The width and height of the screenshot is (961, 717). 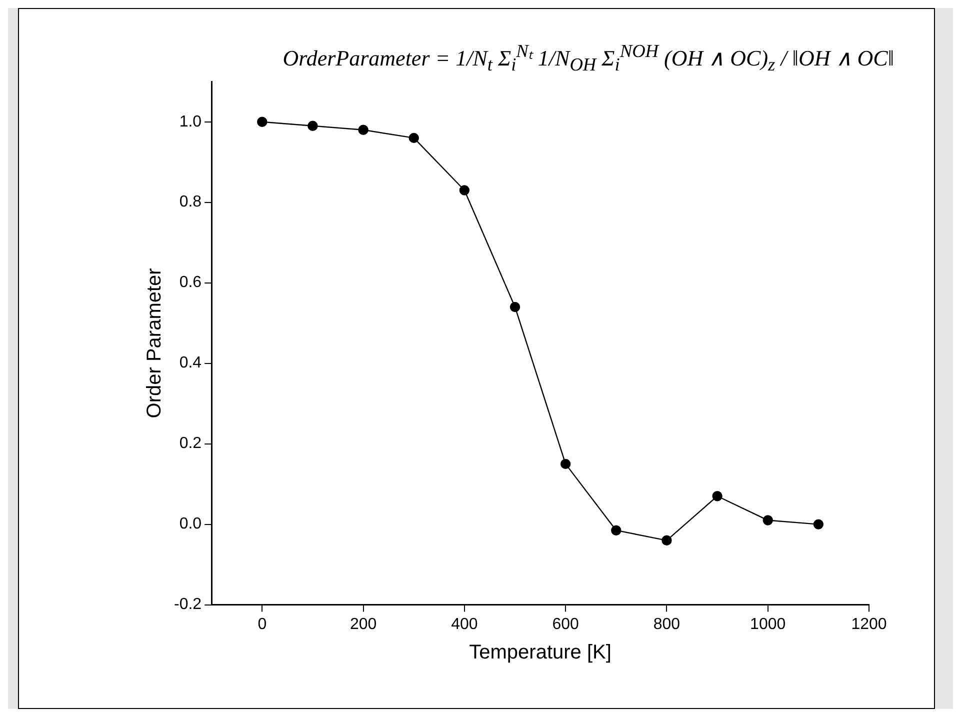 I want to click on x-tick-label: 400, so click(x=464, y=624).